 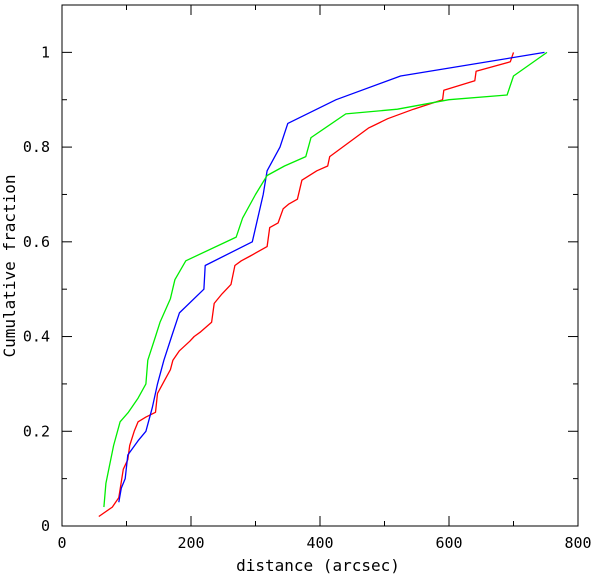 I want to click on y-tick-label: 1, so click(x=45, y=52).